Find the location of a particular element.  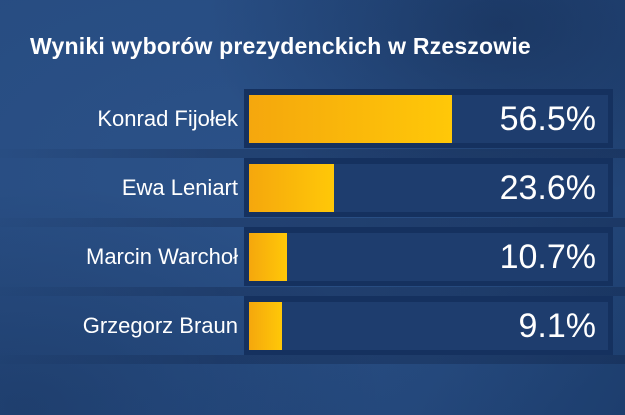

bar-track-inner: 9.1% is located at coordinates (428, 326).